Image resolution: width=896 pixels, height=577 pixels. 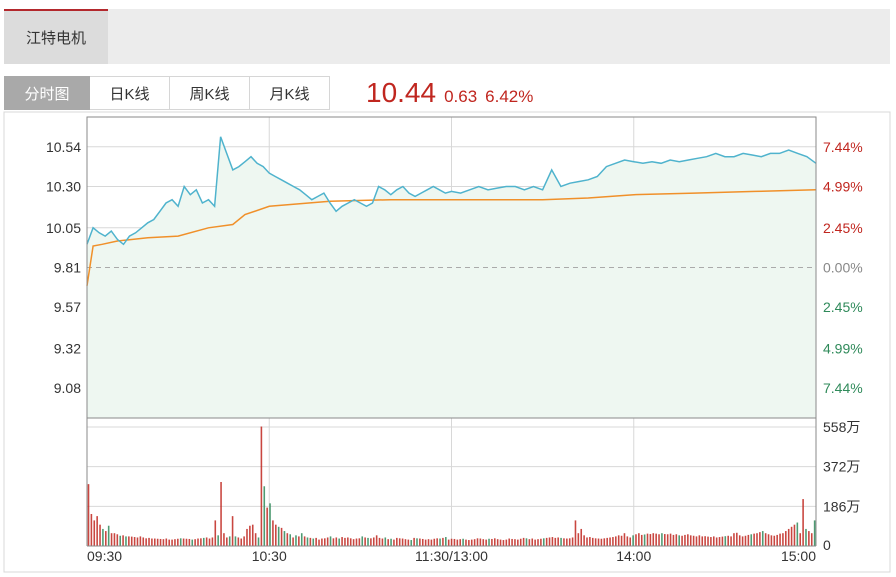 I want to click on volume-axis: 558万 372万 186万 0, so click(x=841, y=486).